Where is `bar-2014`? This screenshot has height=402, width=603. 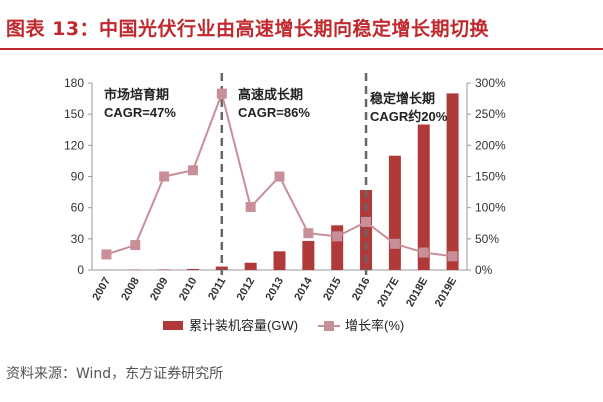 bar-2014 is located at coordinates (308, 255).